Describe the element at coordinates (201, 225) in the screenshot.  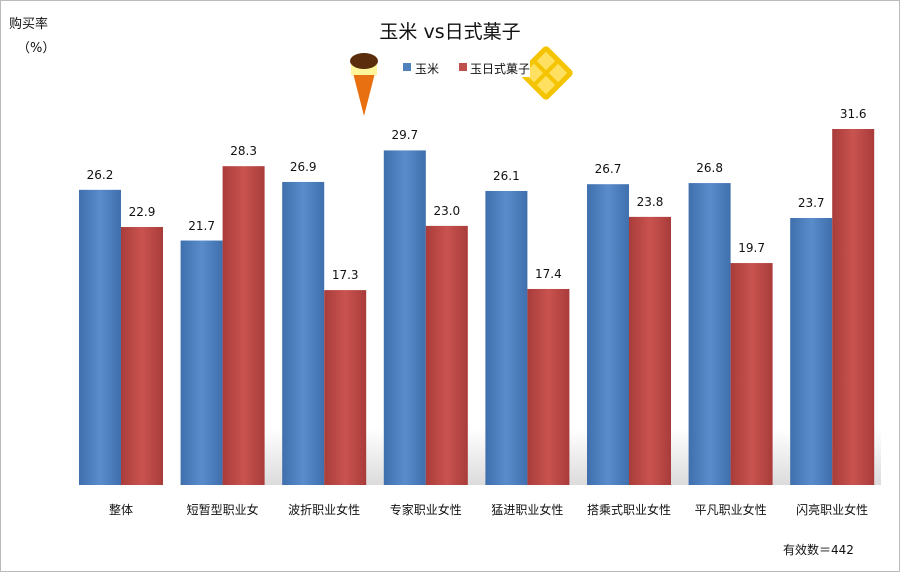
I see `data-label: 21.7` at that location.